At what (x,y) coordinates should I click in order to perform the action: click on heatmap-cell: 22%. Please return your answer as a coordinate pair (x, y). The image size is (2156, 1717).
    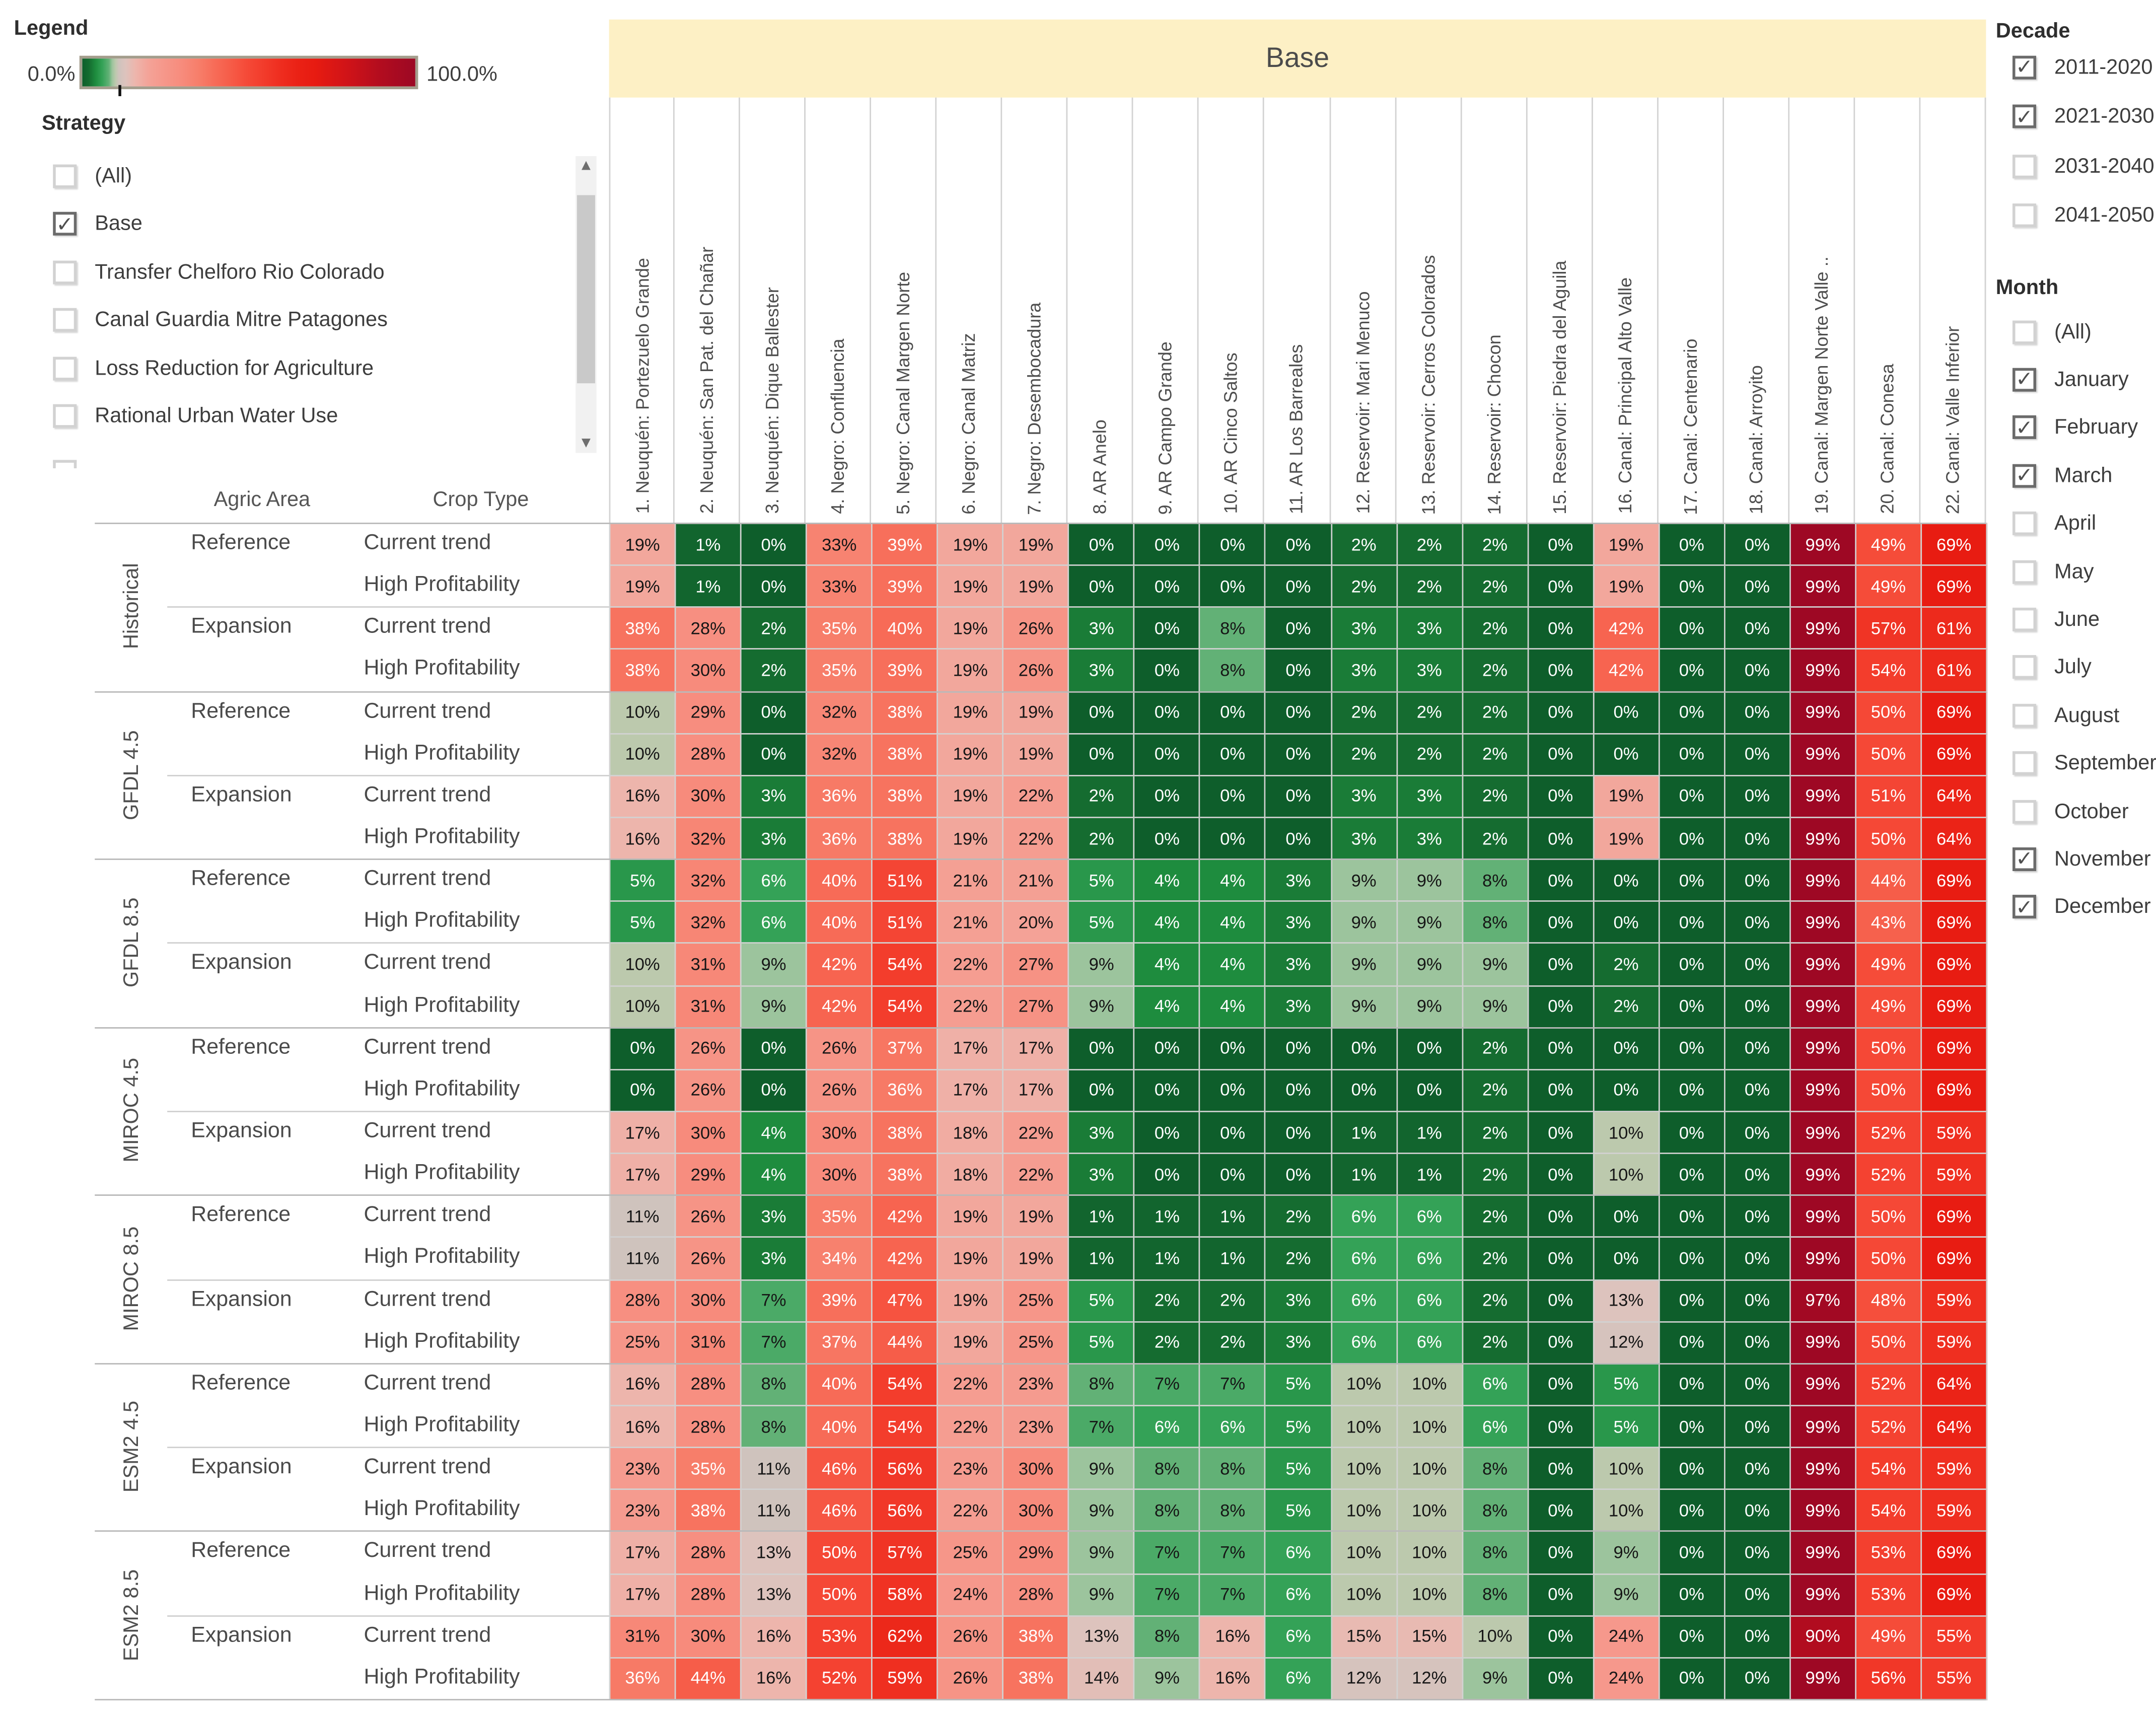
    Looking at the image, I should click on (1036, 797).